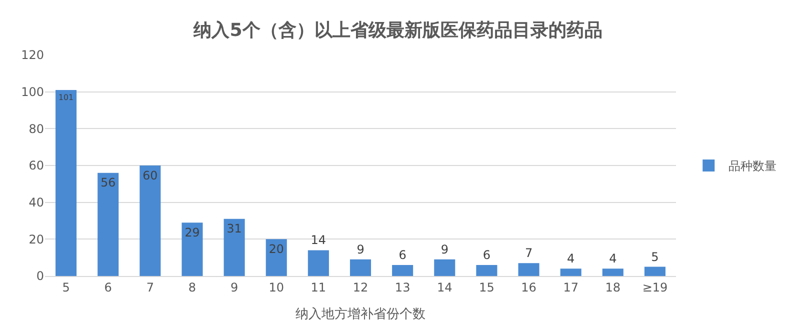  Describe the element at coordinates (36, 129) in the screenshot. I see `y-tick-label: 80` at that location.